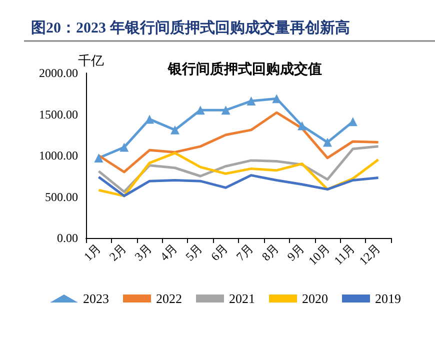  I want to click on y-tick-label: 1500.00, so click(58, 114).